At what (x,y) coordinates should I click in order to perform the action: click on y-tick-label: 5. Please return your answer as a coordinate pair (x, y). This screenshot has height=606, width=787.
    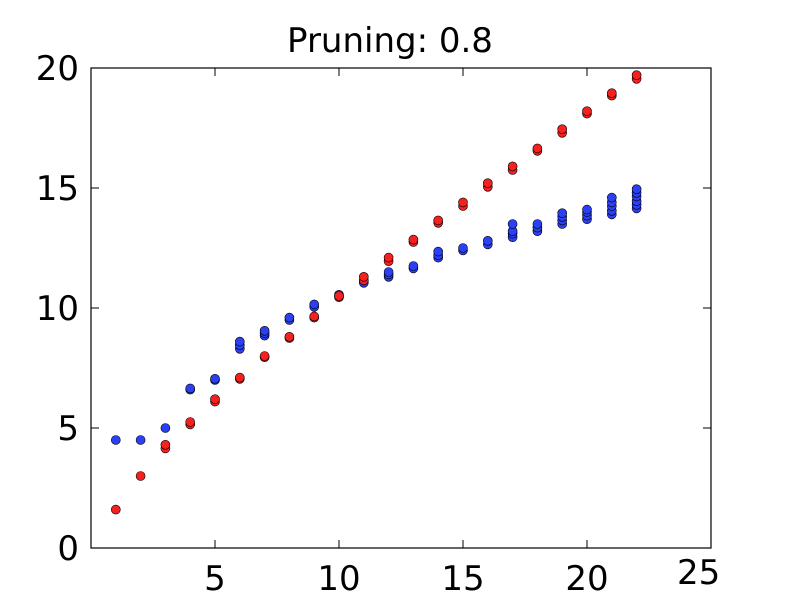
    Looking at the image, I should click on (68, 429).